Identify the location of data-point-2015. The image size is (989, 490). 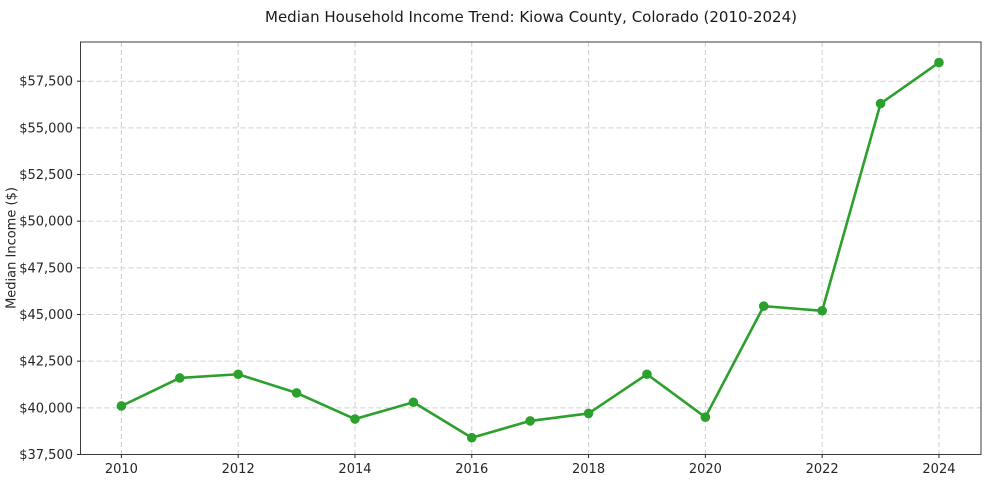
(413, 402).